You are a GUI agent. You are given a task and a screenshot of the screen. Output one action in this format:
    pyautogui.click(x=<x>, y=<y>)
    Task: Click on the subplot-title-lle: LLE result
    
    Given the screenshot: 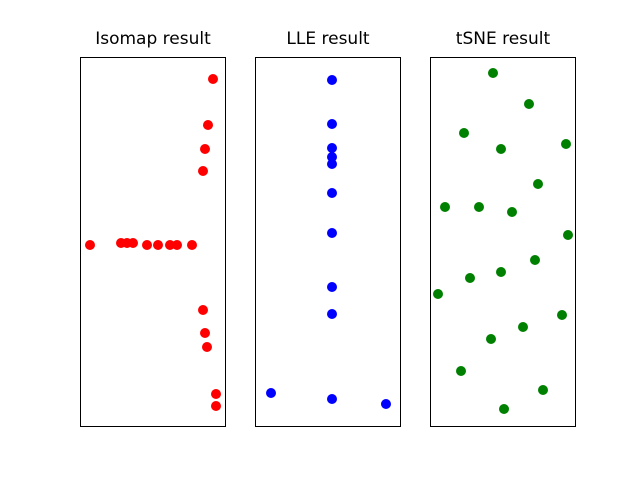 What is the action you would take?
    pyautogui.click(x=328, y=39)
    